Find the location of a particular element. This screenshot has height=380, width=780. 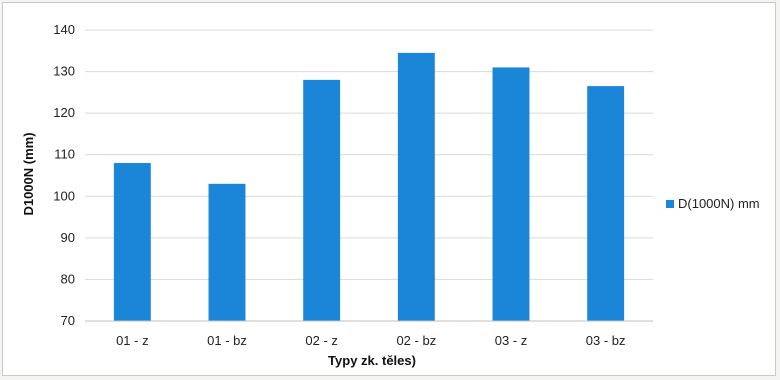

y-tick-label: 130 is located at coordinates (64, 71).